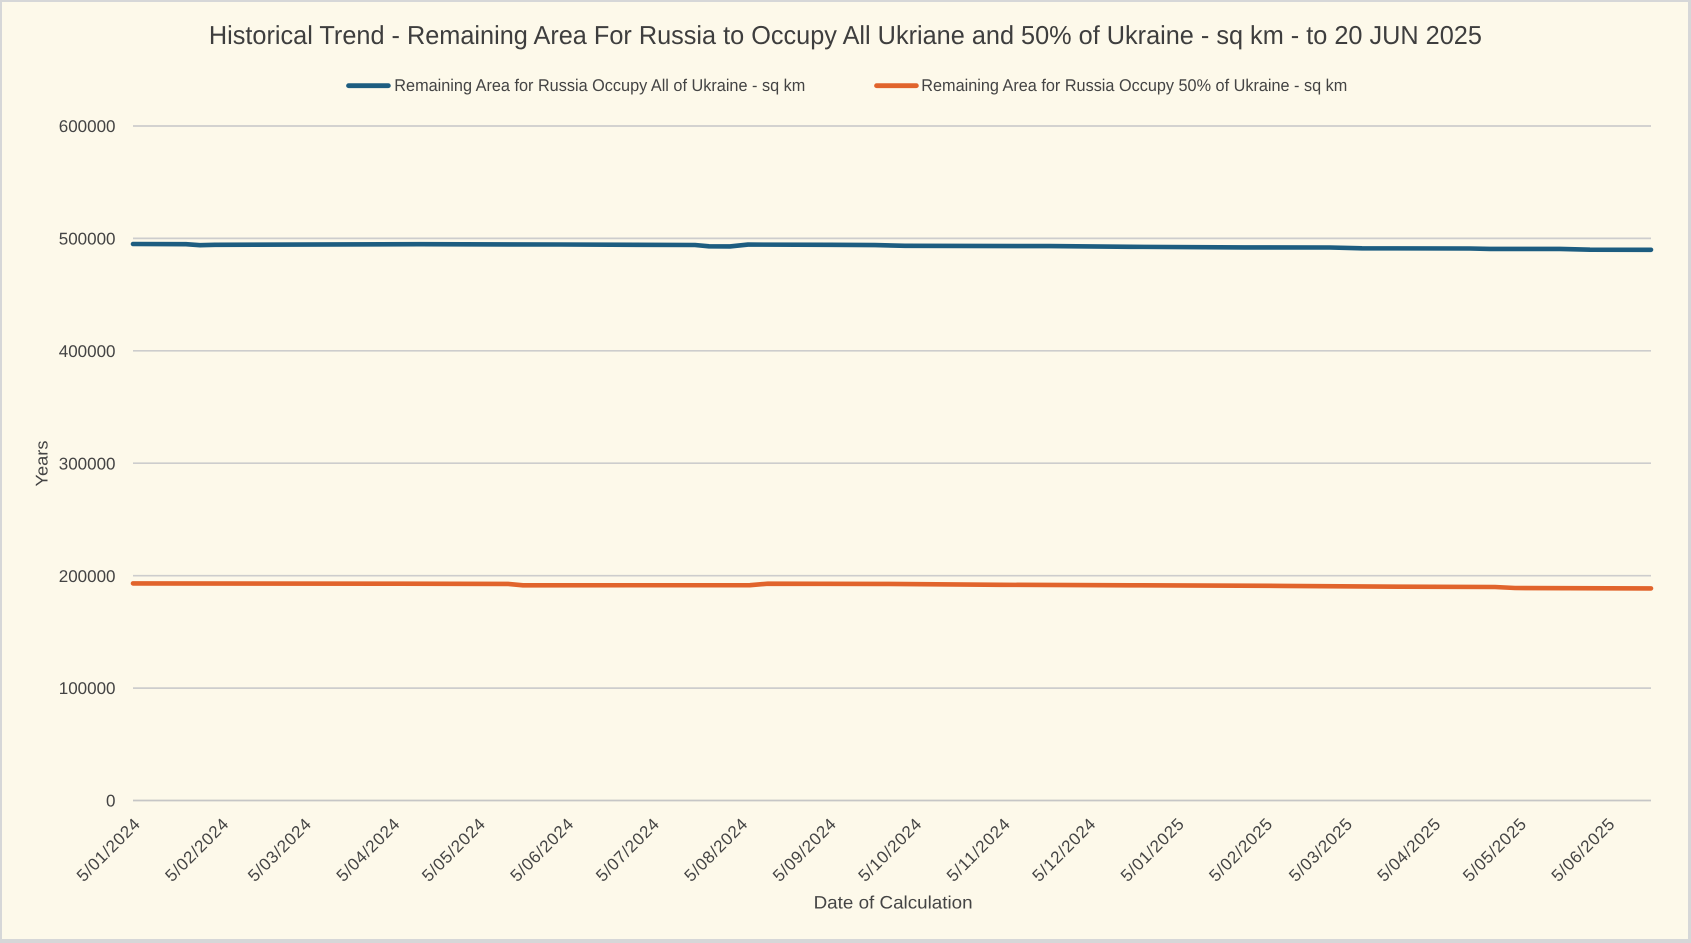 This screenshot has width=1691, height=943. Describe the element at coordinates (87, 463) in the screenshot. I see `svg-text: 300000` at that location.